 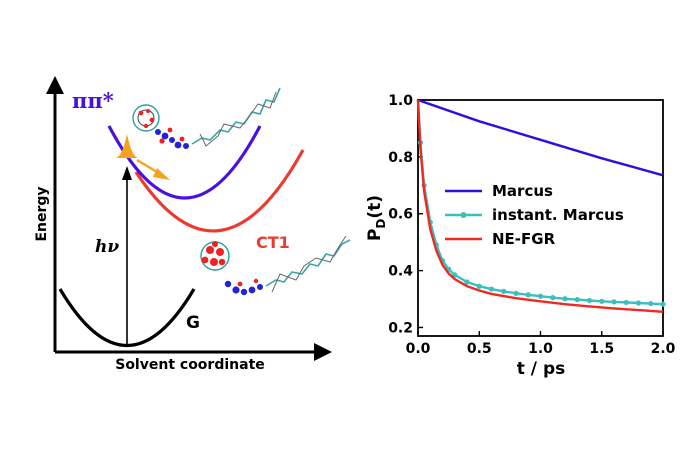 I want to click on energy-axis-label: Energy, so click(x=42, y=213).